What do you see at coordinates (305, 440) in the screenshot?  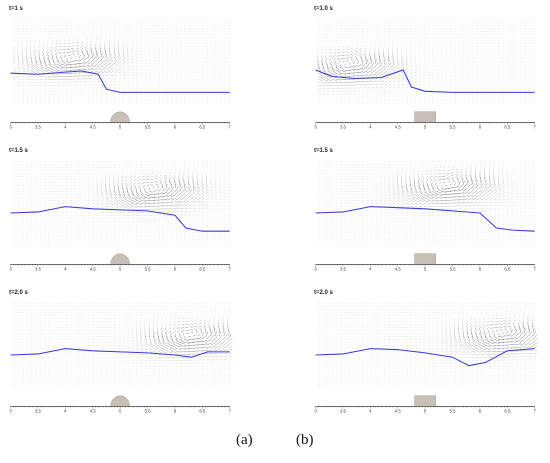 I see `caption-b: (b)` at bounding box center [305, 440].